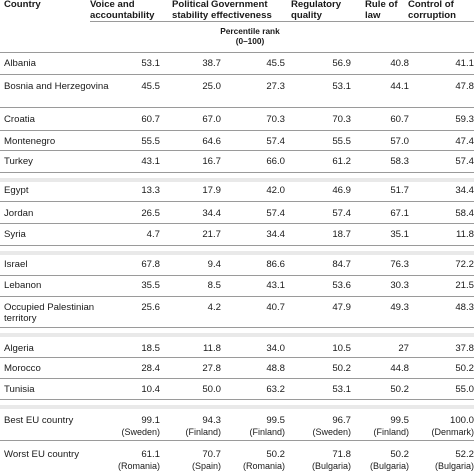  I want to click on value-cell: 56.9, so click(341, 63).